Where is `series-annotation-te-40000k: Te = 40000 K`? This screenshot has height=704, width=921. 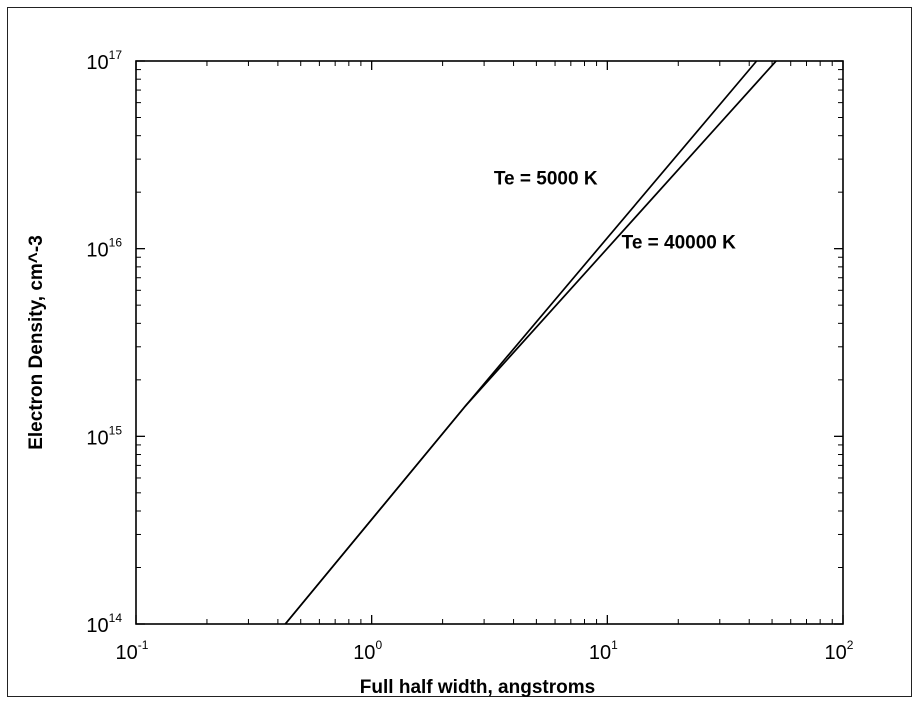
series-annotation-te-40000k: Te = 40000 K is located at coordinates (679, 243).